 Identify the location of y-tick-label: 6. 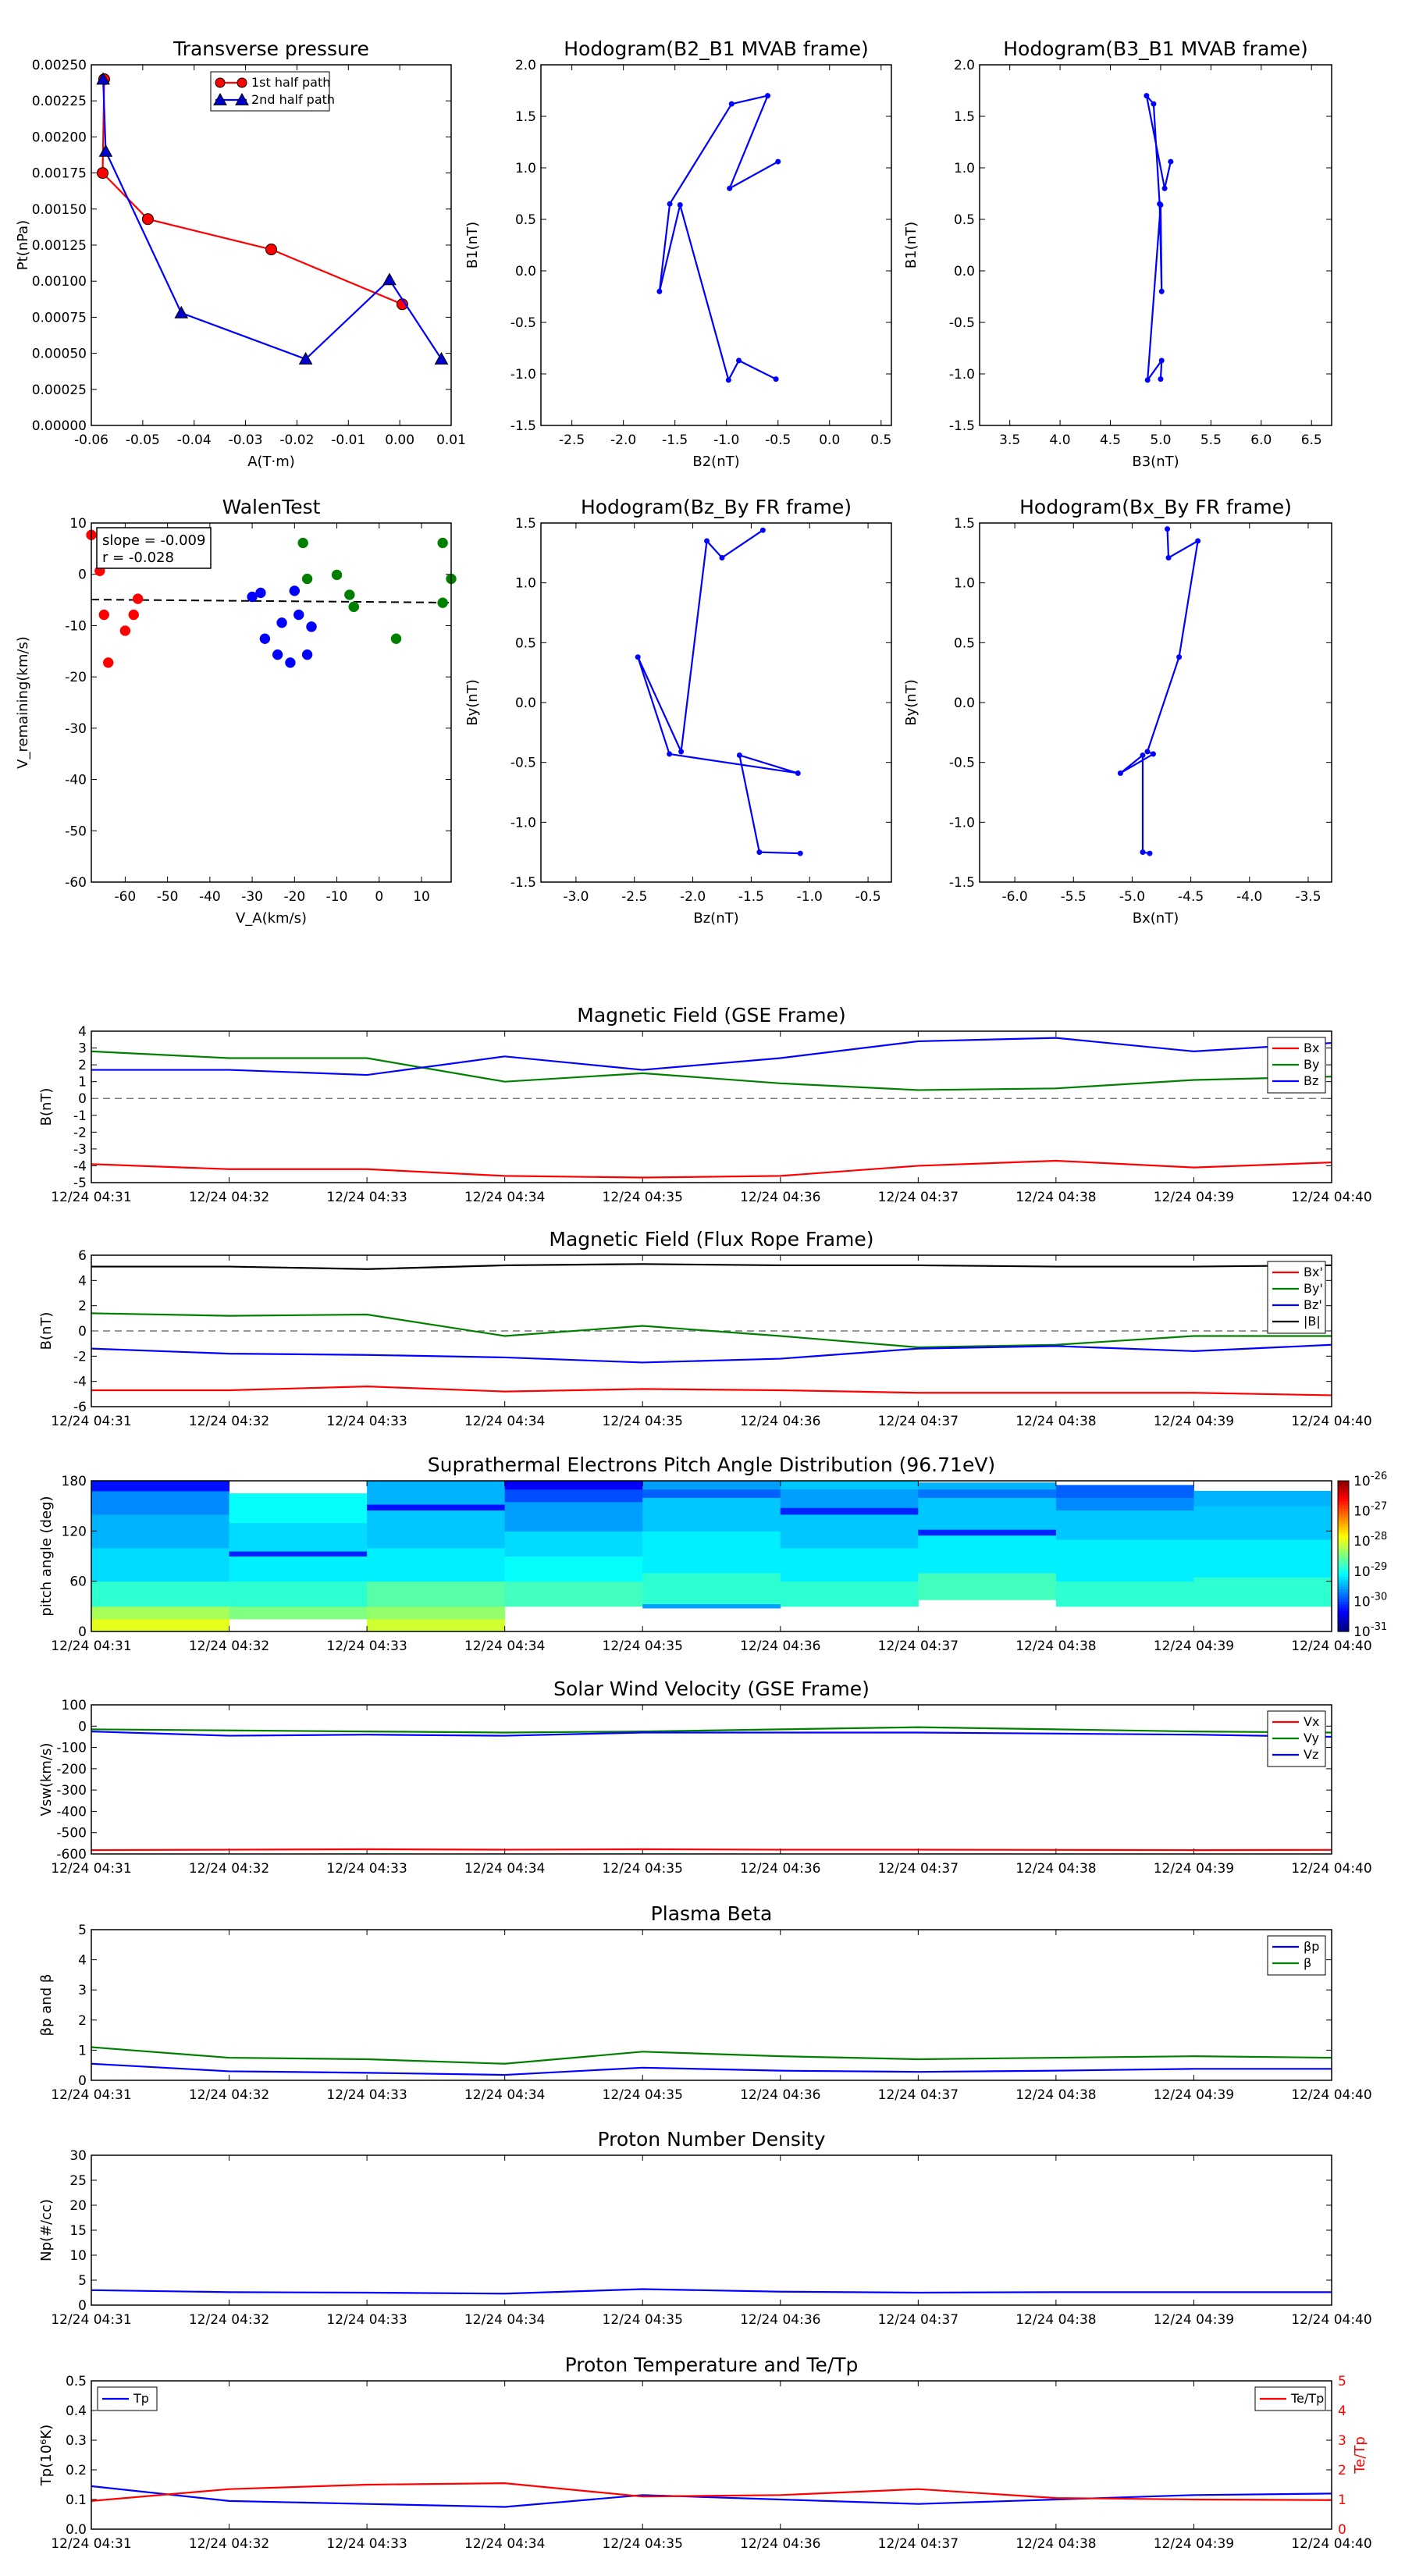
(82, 1256).